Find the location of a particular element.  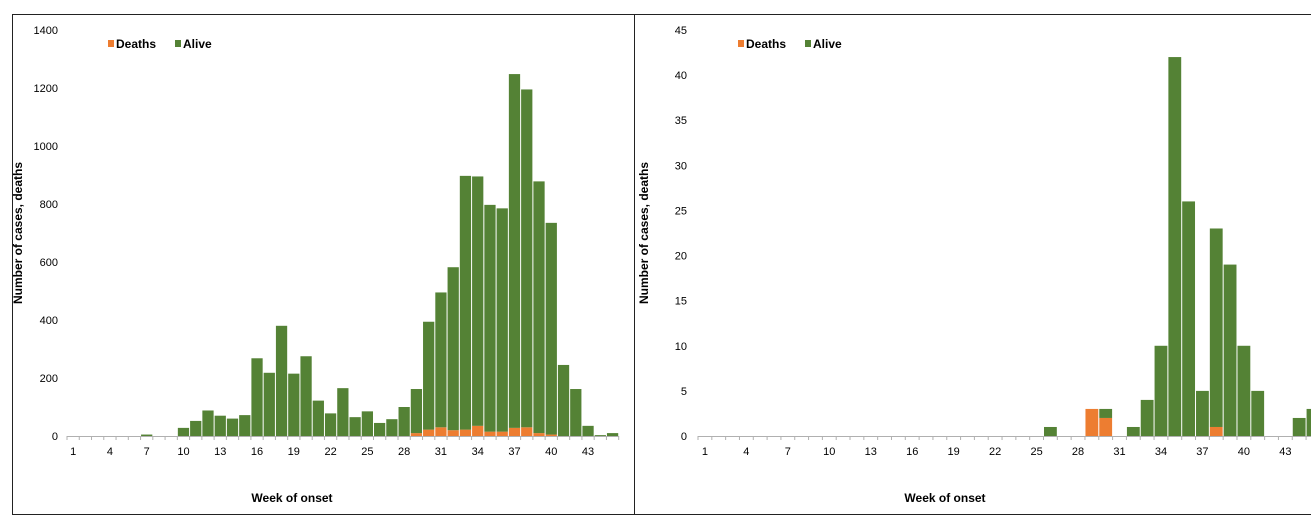

y-tick-label: 45 is located at coordinates (681, 31).